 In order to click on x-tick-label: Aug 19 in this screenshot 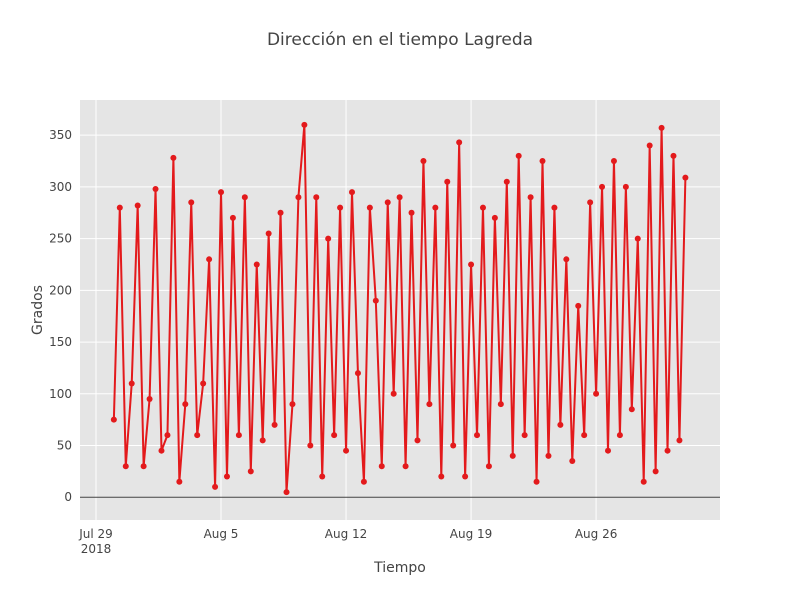, I will do `click(471, 534)`.